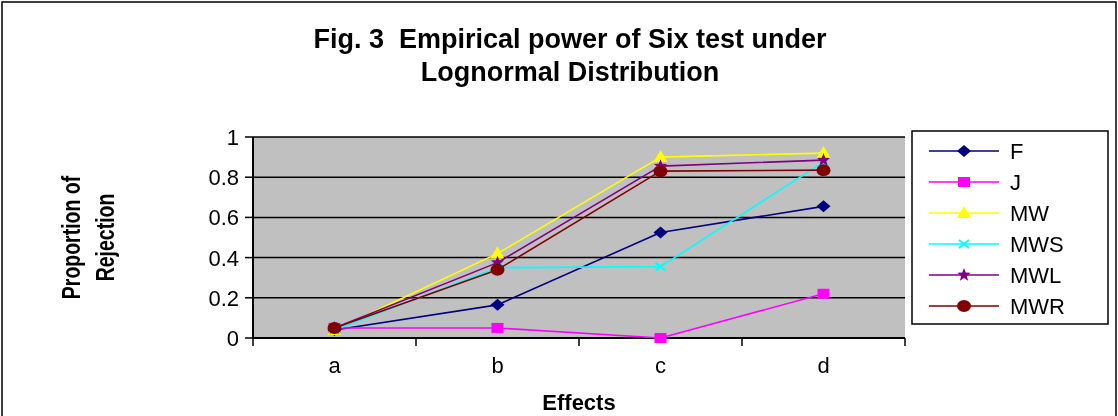  I want to click on legend-label: MW, so click(1030, 213).